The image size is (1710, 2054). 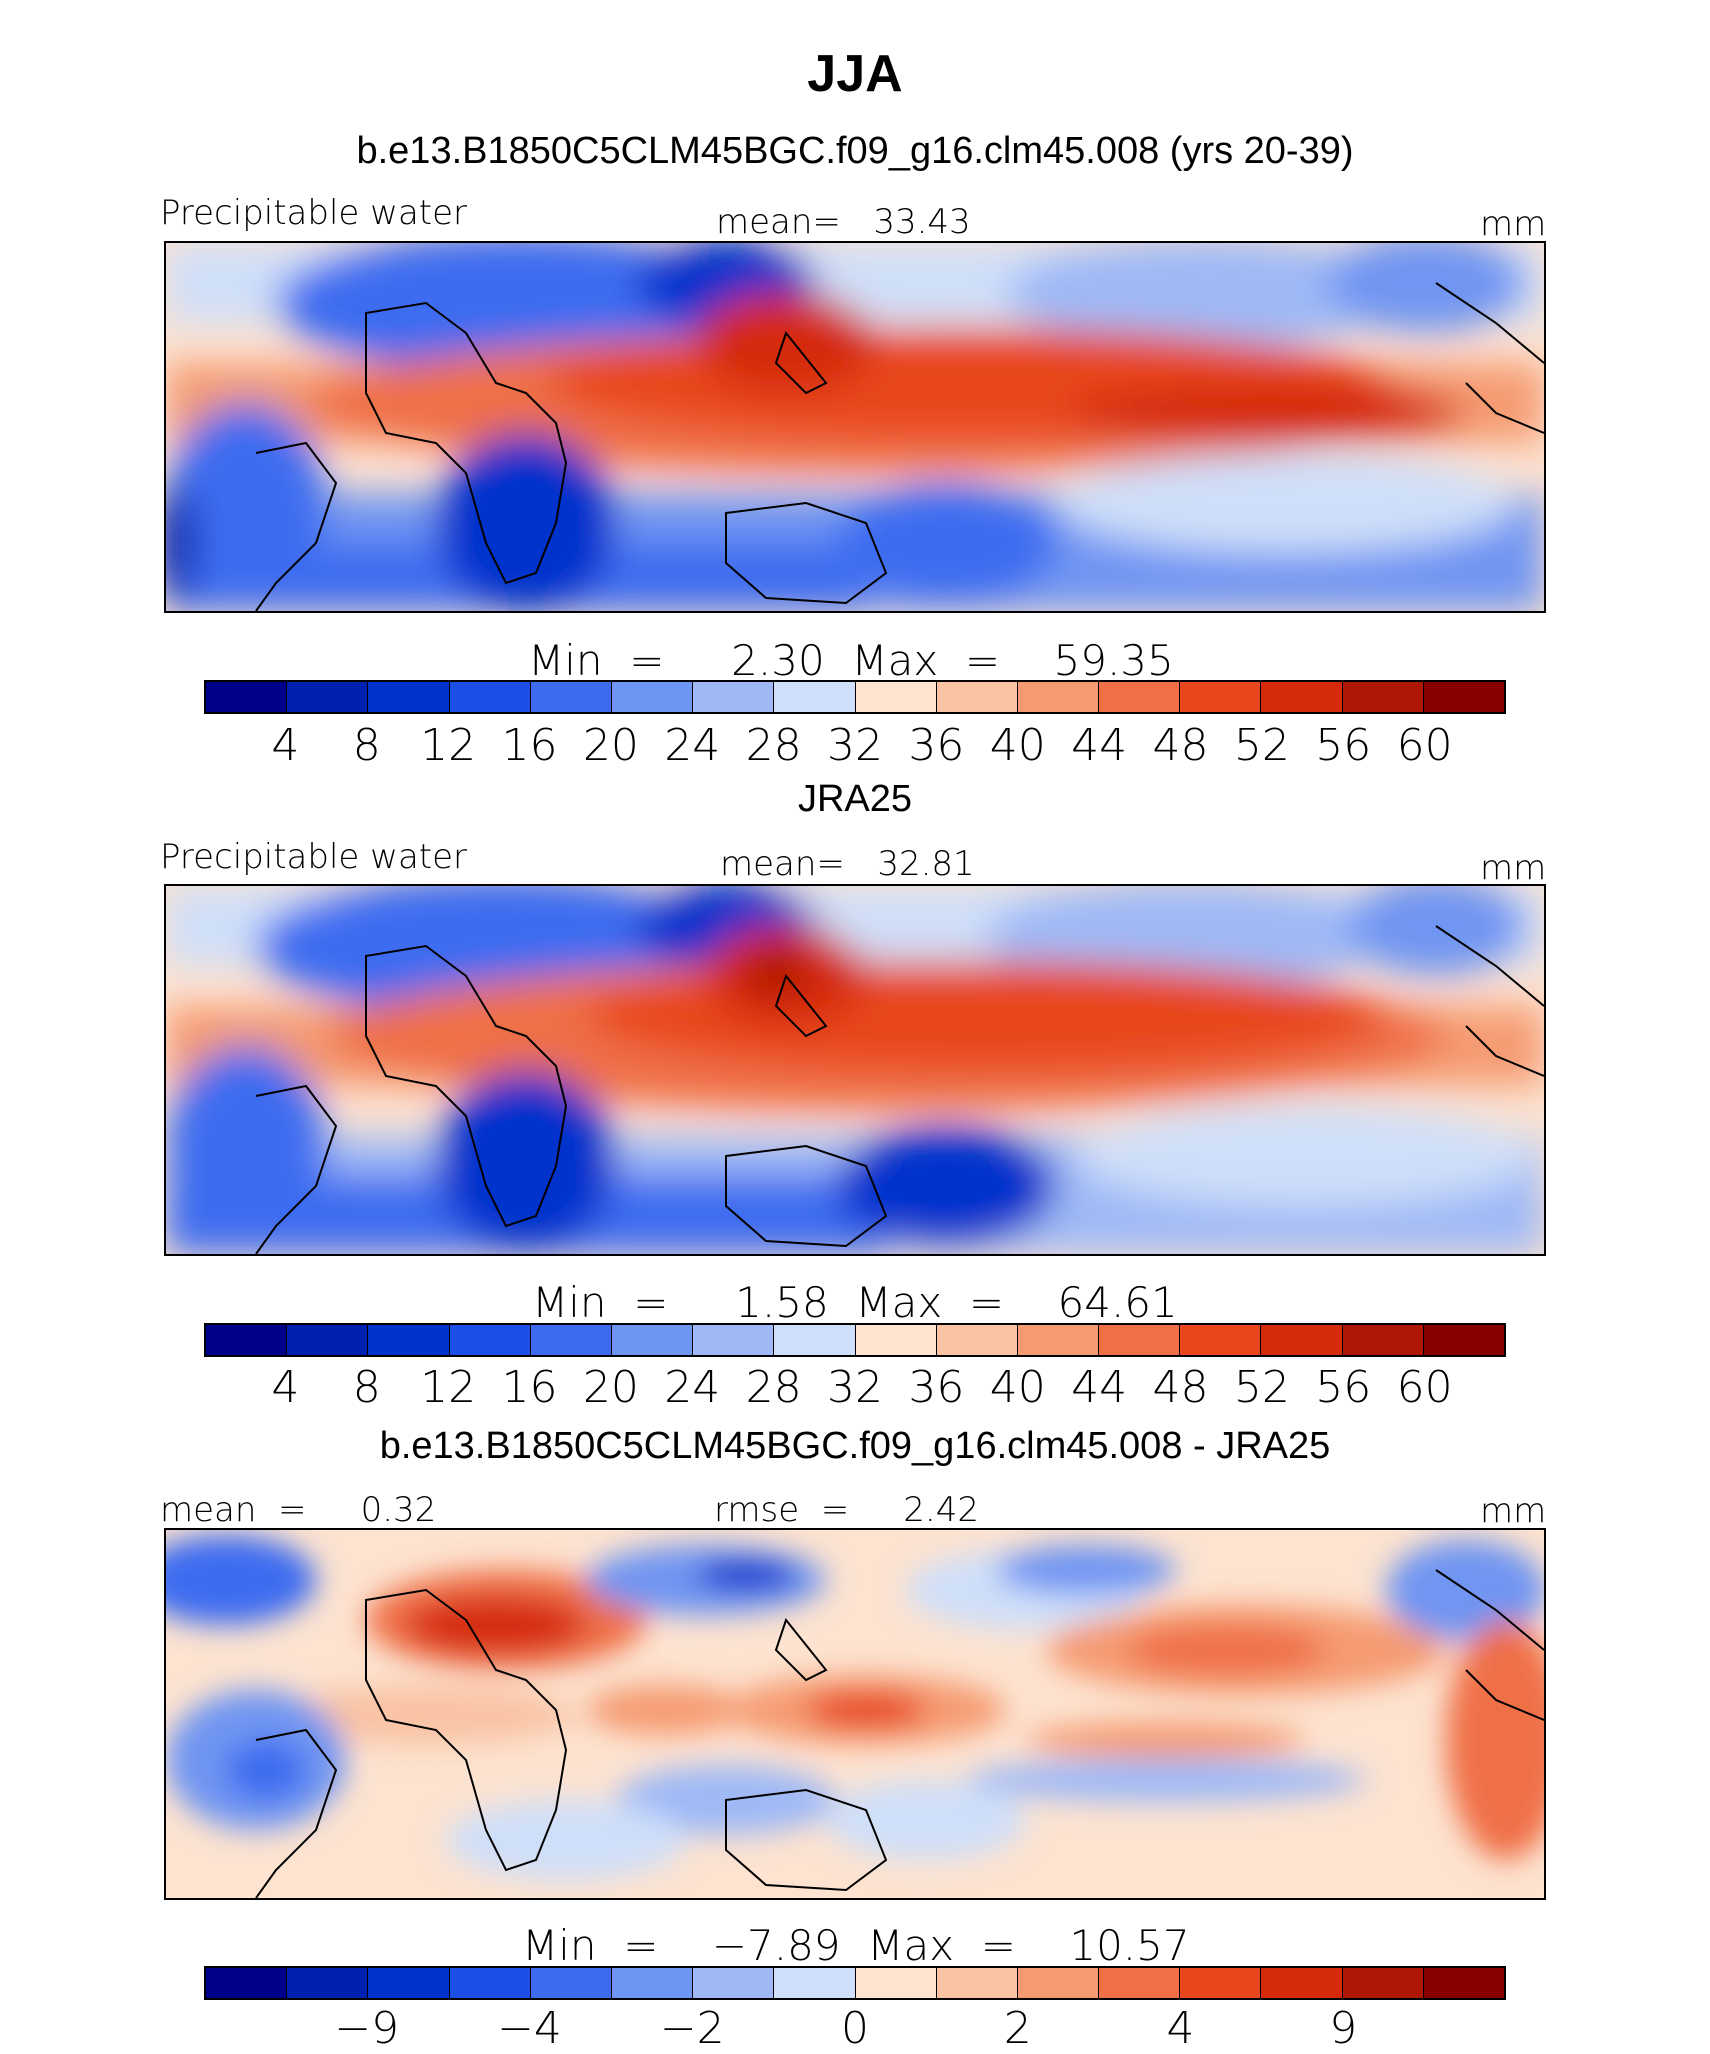 I want to click on panel-2-colorbar, so click(x=855, y=1340).